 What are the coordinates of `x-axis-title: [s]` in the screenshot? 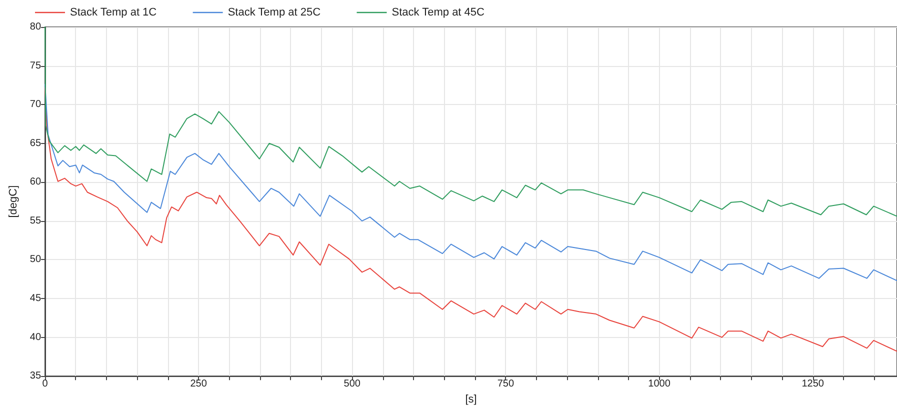 It's located at (471, 400).